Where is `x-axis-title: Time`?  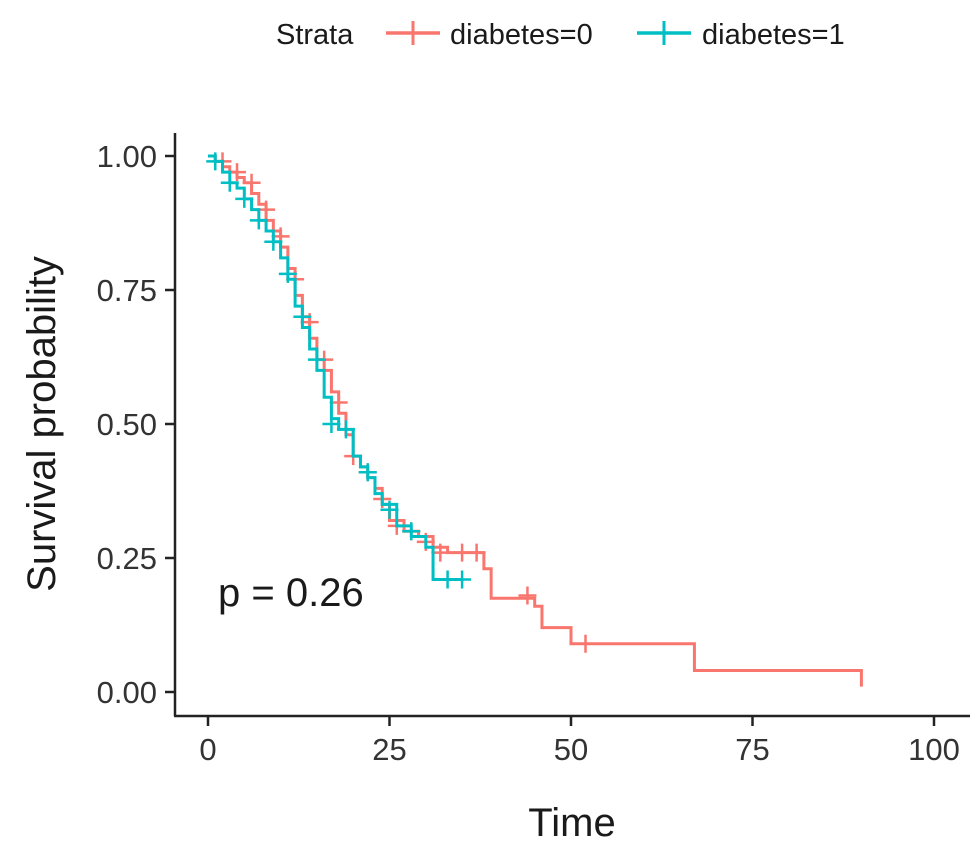
x-axis-title: Time is located at coordinates (571, 823).